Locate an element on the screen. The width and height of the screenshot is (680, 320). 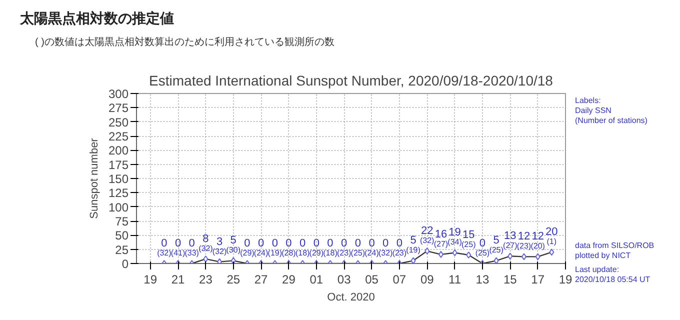
x-tick-label: 21 is located at coordinates (178, 279).